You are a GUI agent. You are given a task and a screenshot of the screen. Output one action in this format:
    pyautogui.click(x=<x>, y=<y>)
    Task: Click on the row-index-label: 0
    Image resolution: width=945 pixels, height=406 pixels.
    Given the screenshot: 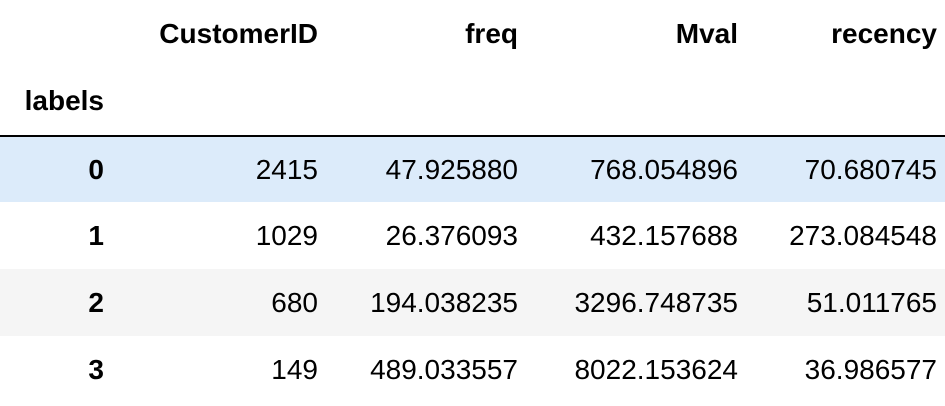 What is the action you would take?
    pyautogui.click(x=96, y=169)
    